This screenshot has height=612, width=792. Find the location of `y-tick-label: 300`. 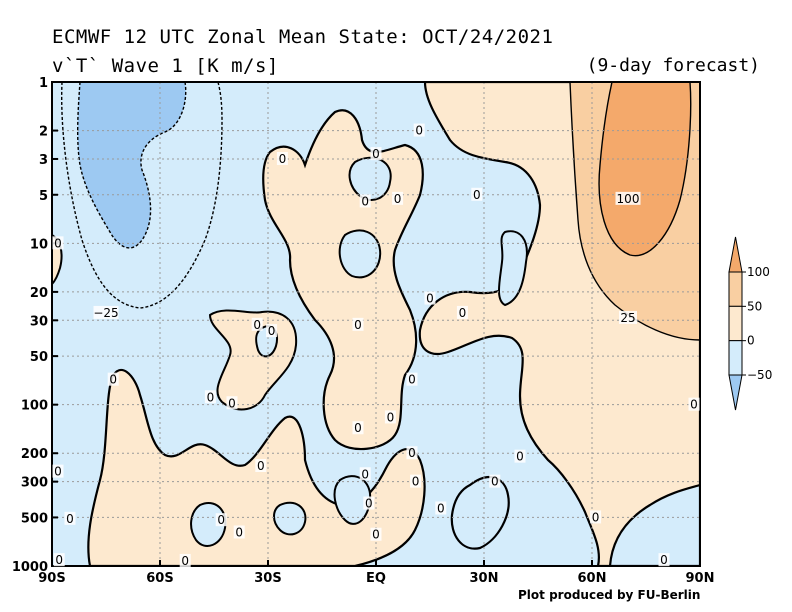

y-tick-label: 300 is located at coordinates (34, 483).